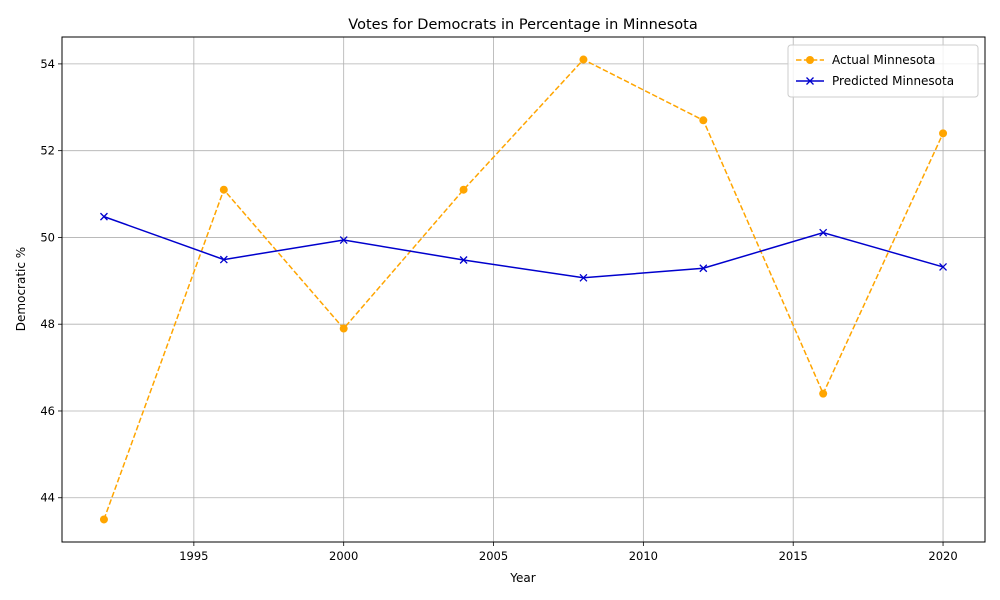 This screenshot has height=600, width=1000. I want to click on legend-box, so click(883, 71).